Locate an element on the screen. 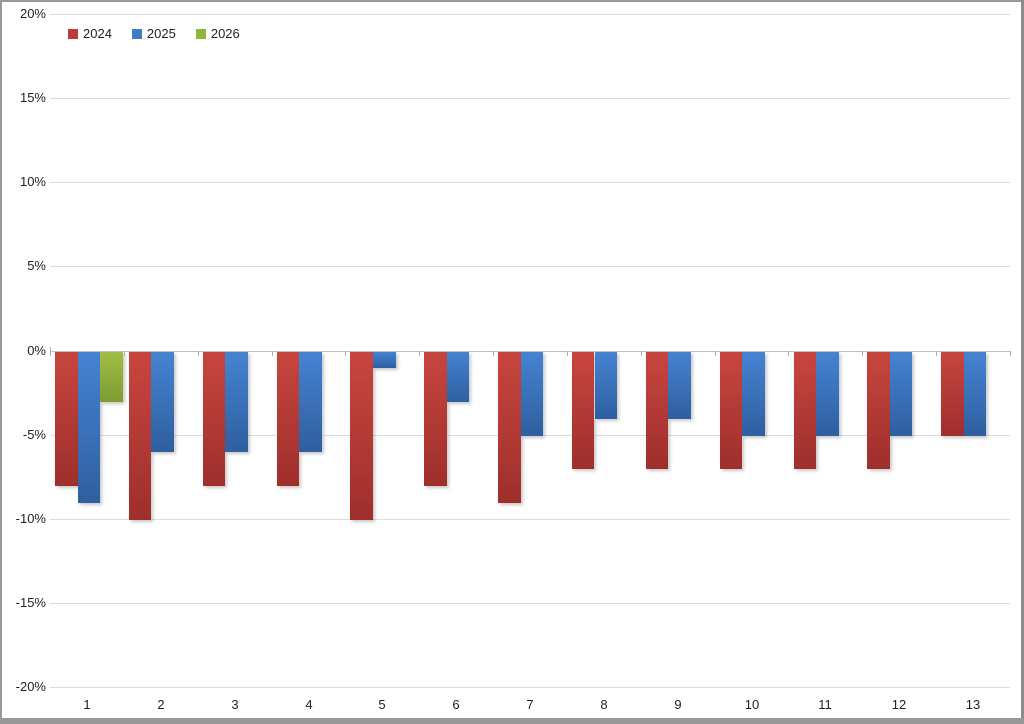  y-axis-tick-label: -15% is located at coordinates (30, 602).